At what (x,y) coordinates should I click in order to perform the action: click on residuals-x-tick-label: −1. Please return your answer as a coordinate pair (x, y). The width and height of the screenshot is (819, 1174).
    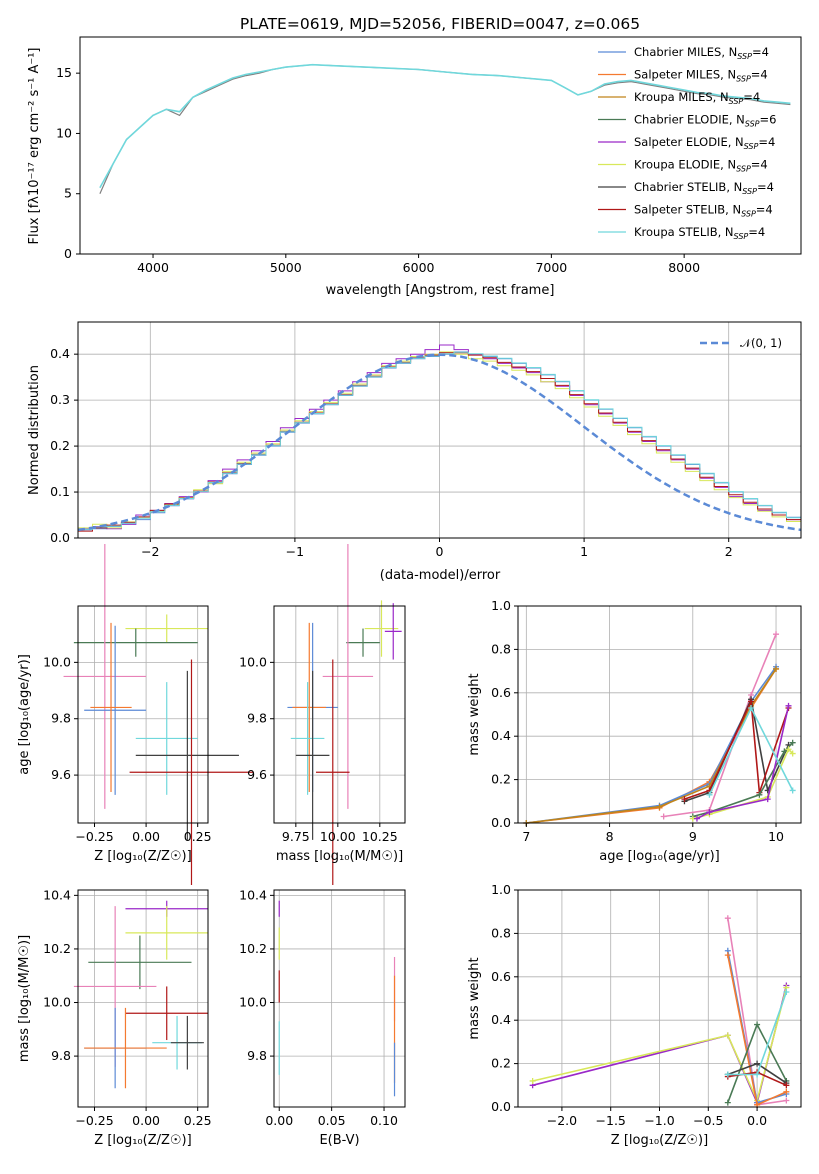
    Looking at the image, I should click on (295, 551).